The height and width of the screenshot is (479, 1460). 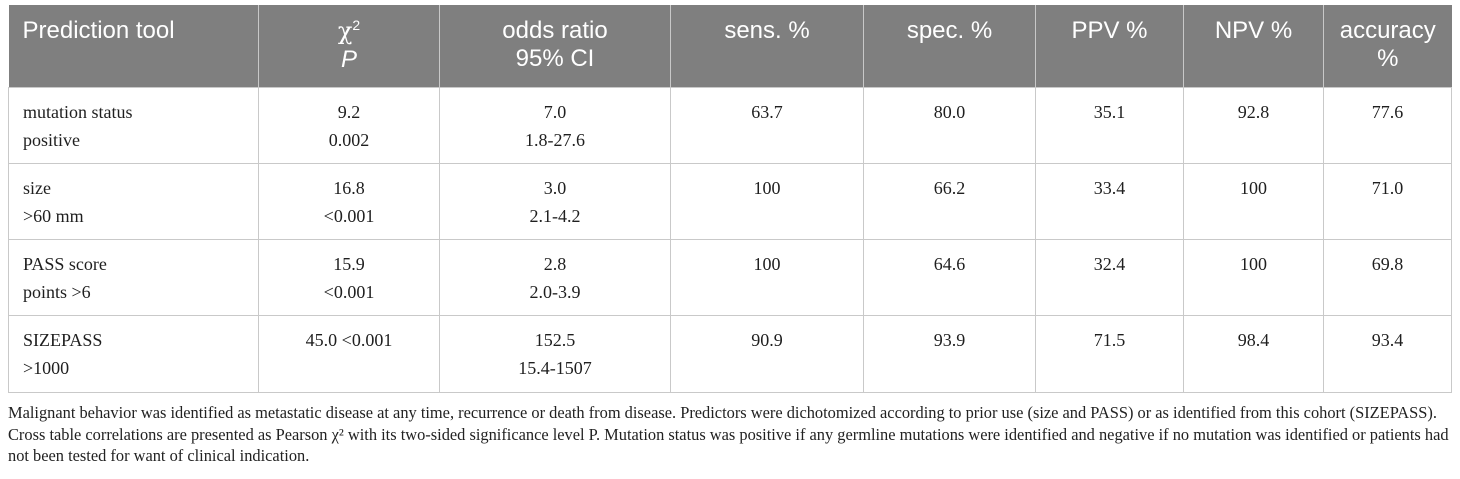 I want to click on cell-tool: size >60 mm, so click(x=133, y=201).